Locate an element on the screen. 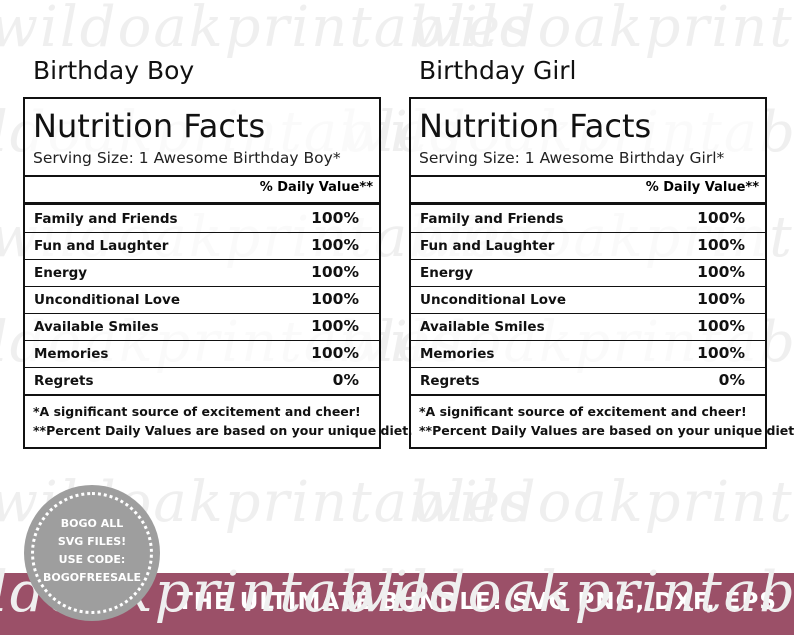 The height and width of the screenshot is (635, 794). label-title: Birthday Boy is located at coordinates (114, 70).